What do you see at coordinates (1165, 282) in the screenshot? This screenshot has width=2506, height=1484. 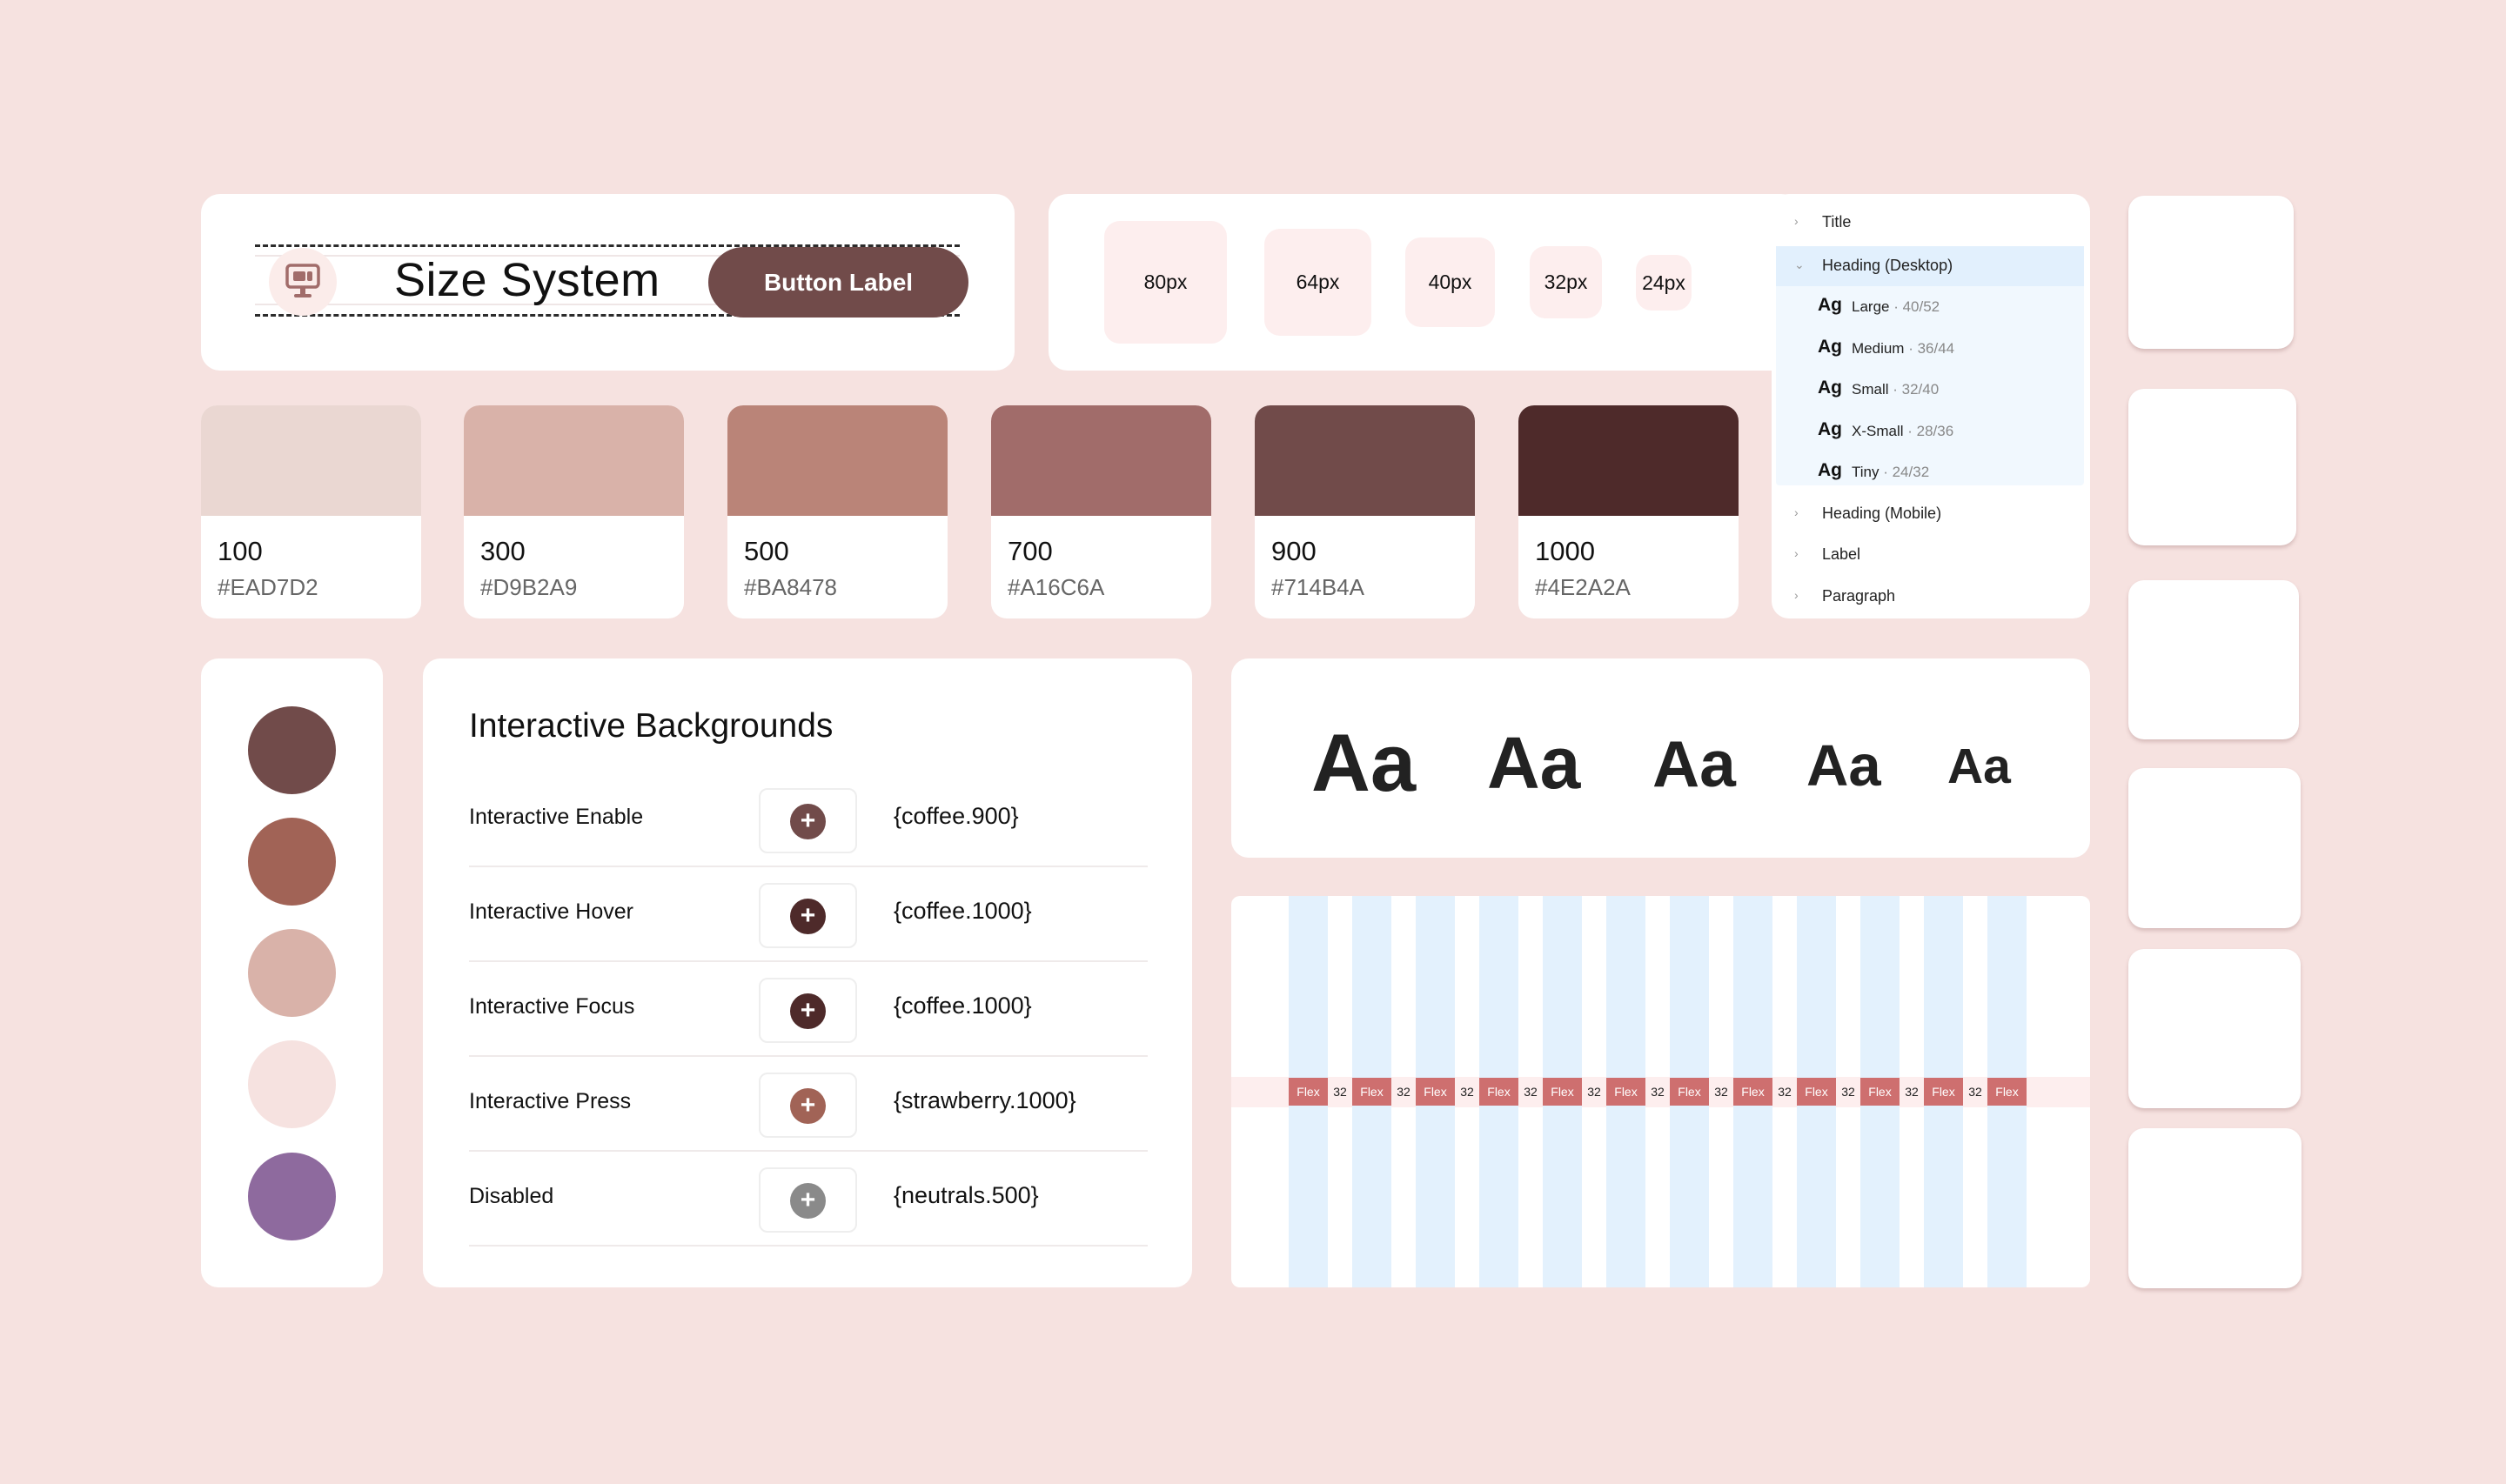 I see `size-80px-box: 80px` at bounding box center [1165, 282].